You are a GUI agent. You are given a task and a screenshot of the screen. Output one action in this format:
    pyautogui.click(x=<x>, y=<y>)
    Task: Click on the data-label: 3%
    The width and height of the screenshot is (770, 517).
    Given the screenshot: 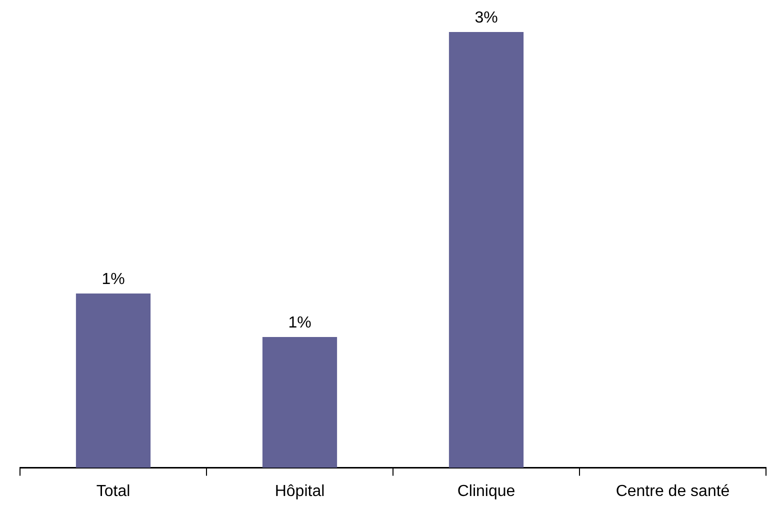 What is the action you would take?
    pyautogui.click(x=486, y=17)
    